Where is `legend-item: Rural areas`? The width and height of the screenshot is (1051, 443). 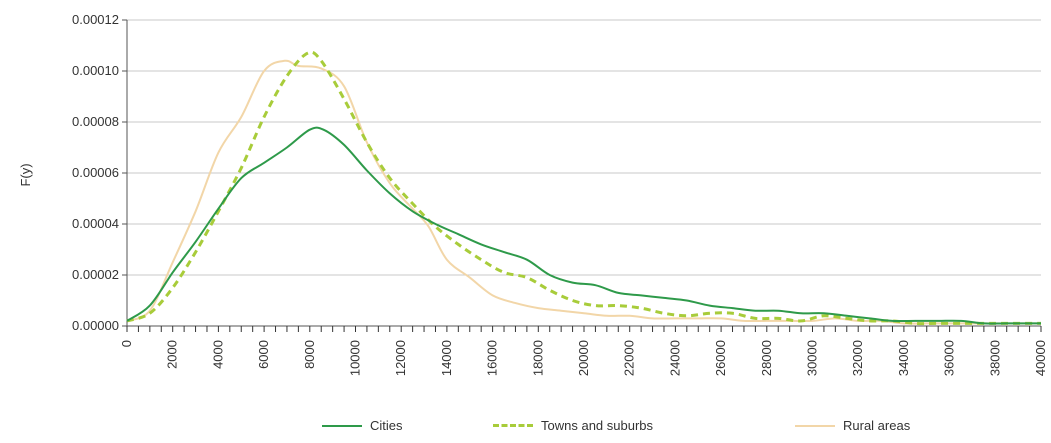 legend-item: Rural areas is located at coordinates (852, 425).